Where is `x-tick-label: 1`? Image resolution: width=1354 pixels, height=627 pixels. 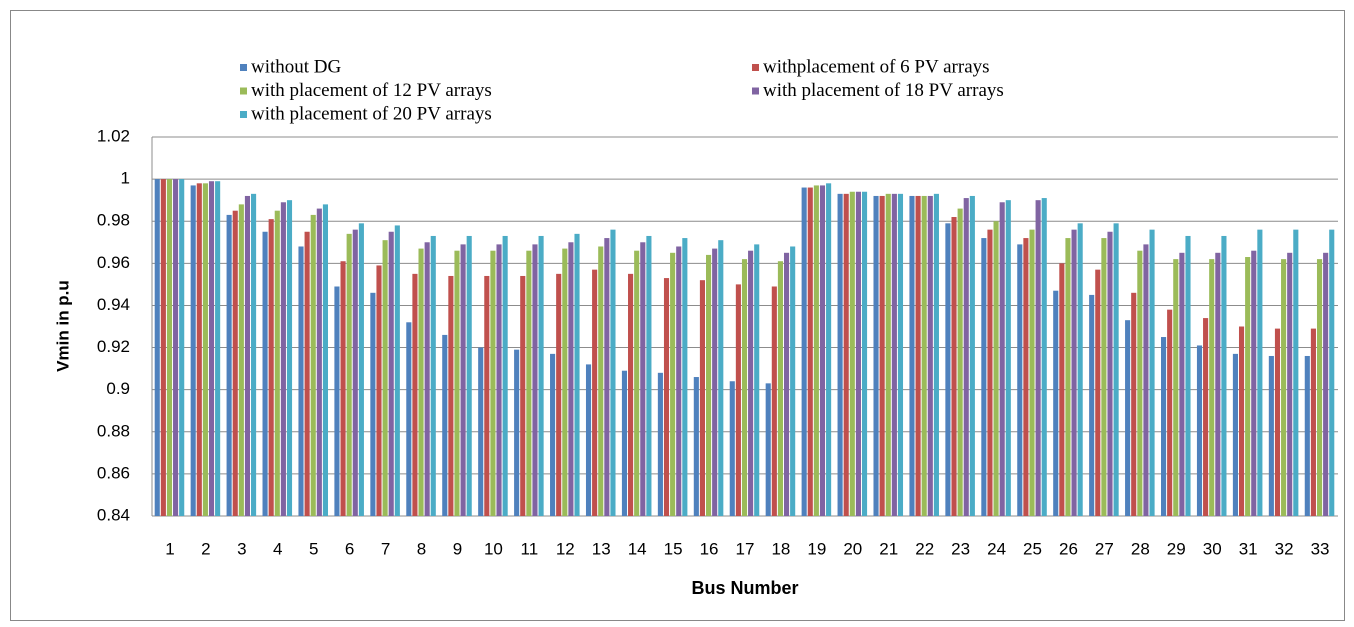
x-tick-label: 1 is located at coordinates (169, 548).